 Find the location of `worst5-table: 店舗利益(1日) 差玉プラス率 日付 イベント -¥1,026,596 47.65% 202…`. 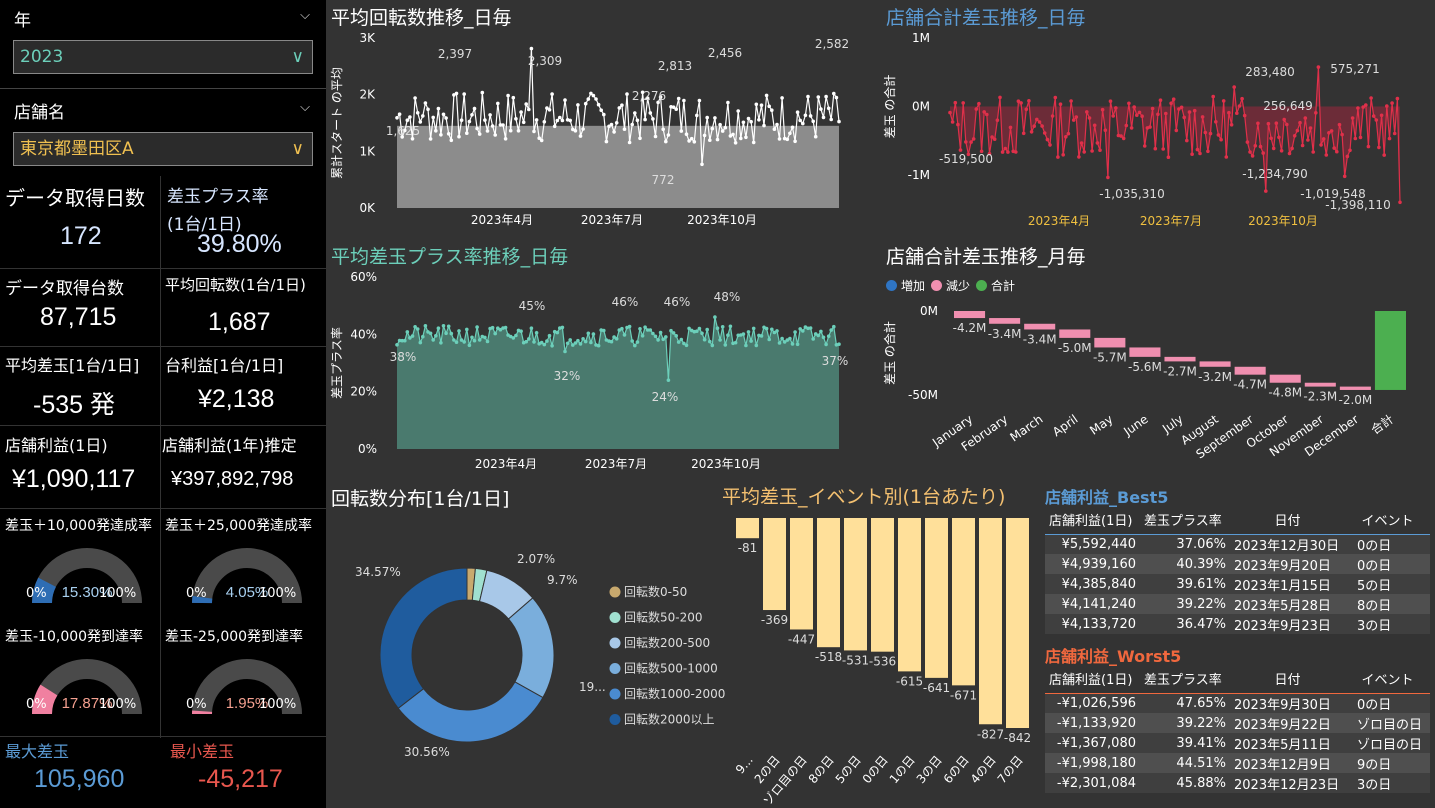

worst5-table: 店舗利益(1日) 差玉プラス率 日付 イベント -¥1,026,596 47.65% 202… is located at coordinates (1237, 729).